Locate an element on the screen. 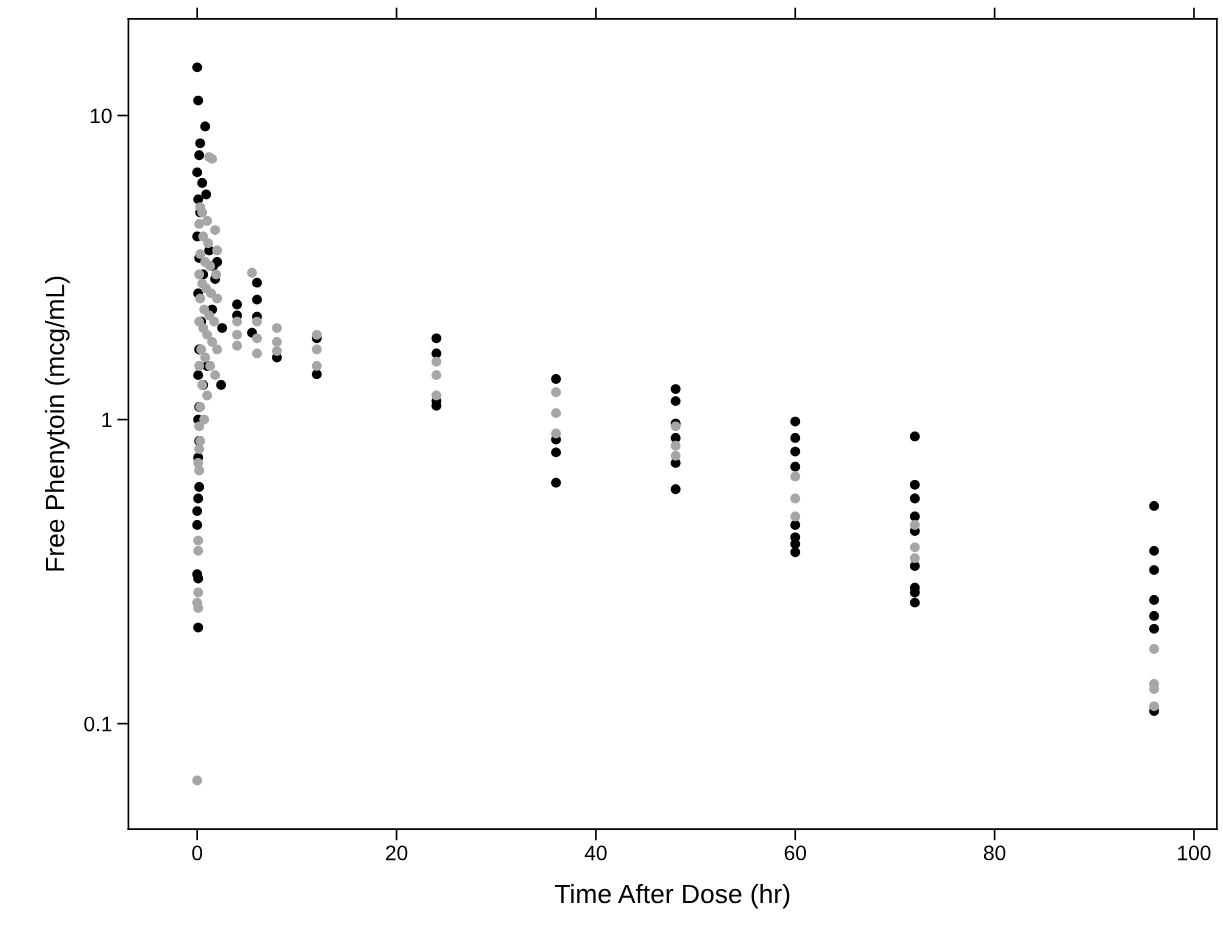 This screenshot has height=940, width=1223. y-axis-title: Free Phenytoin (mcg/mL) is located at coordinates (57, 423).